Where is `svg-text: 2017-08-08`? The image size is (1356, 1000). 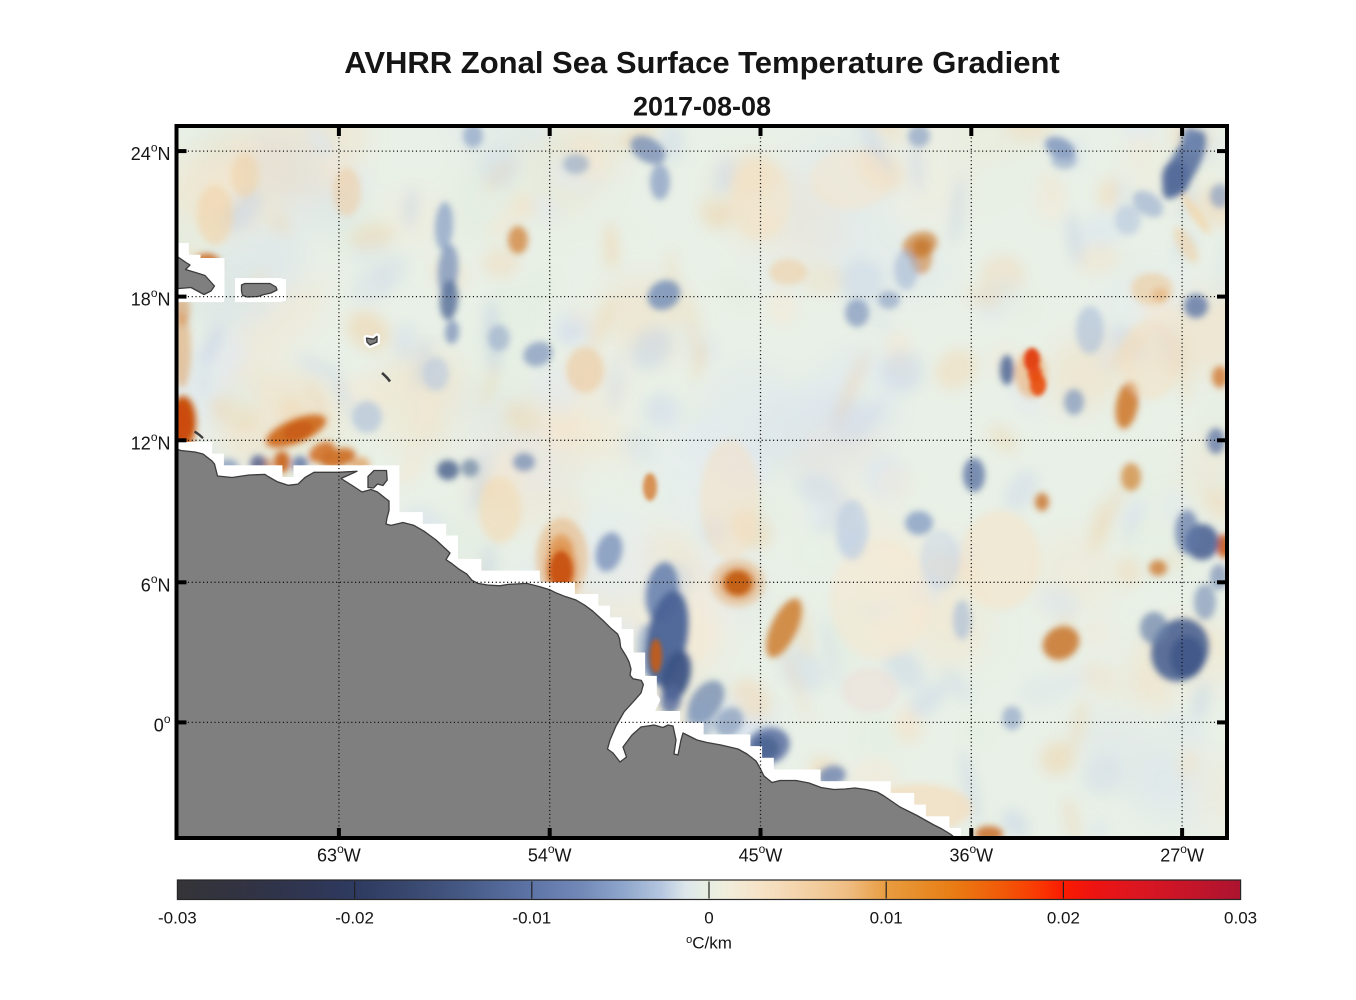
svg-text: 2017-08-08 is located at coordinates (702, 107).